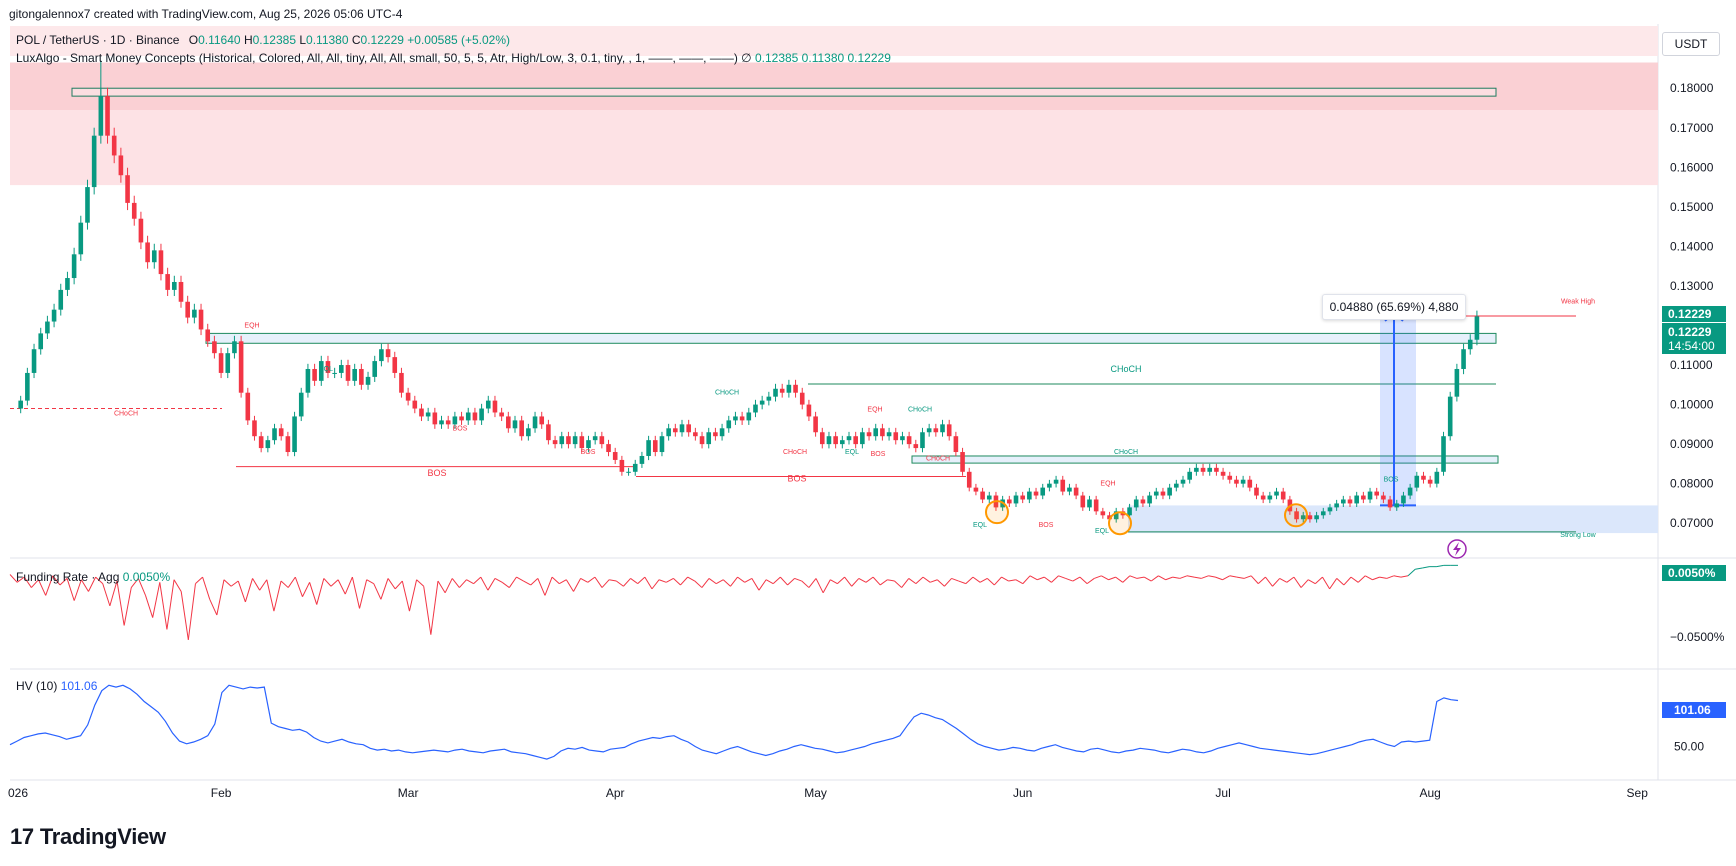  Describe the element at coordinates (1691, 44) in the screenshot. I see `currency-button: USDT` at that location.